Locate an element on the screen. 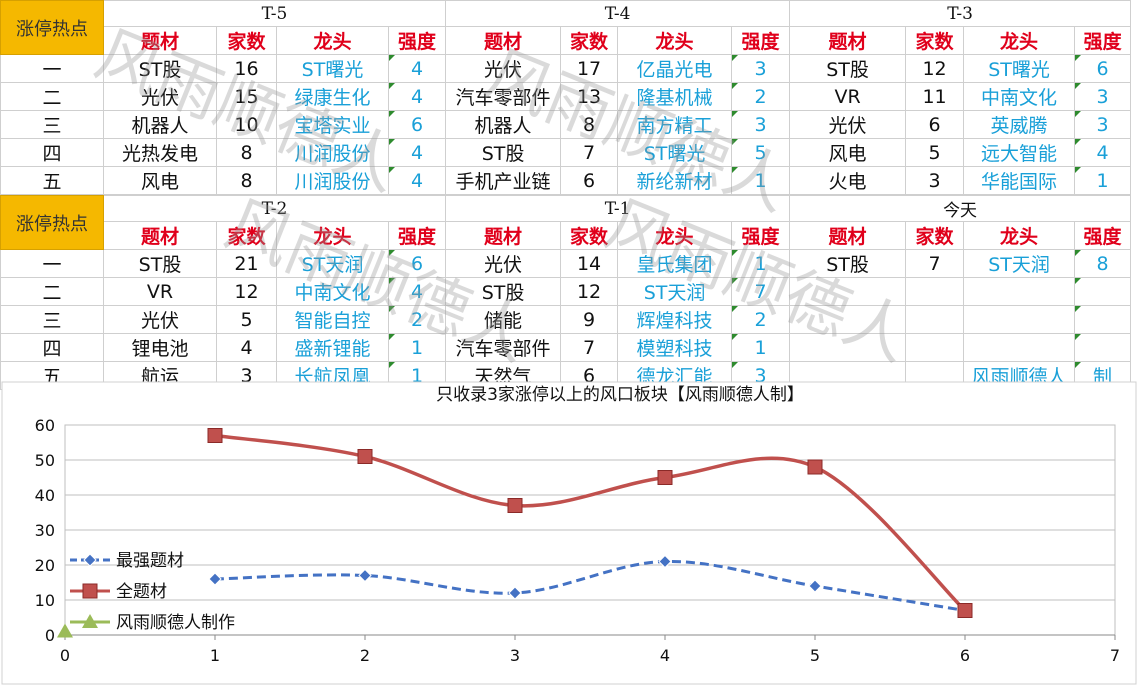 This screenshot has height=691, width=1140. rank-cell: 四 is located at coordinates (52, 347).